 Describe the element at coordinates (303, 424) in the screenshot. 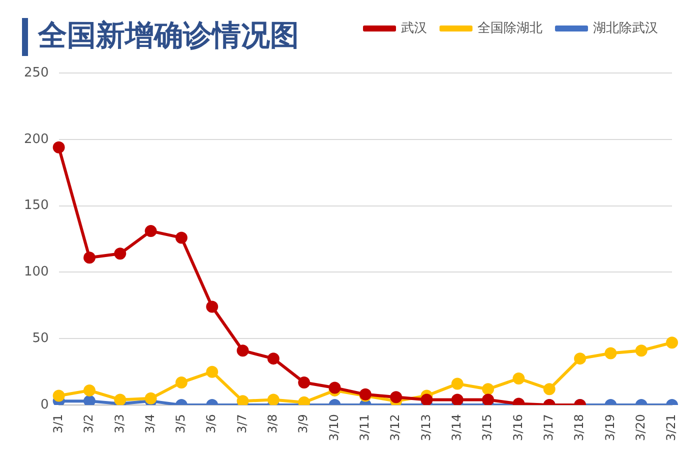

I see `x-tick-label: 3/9` at that location.